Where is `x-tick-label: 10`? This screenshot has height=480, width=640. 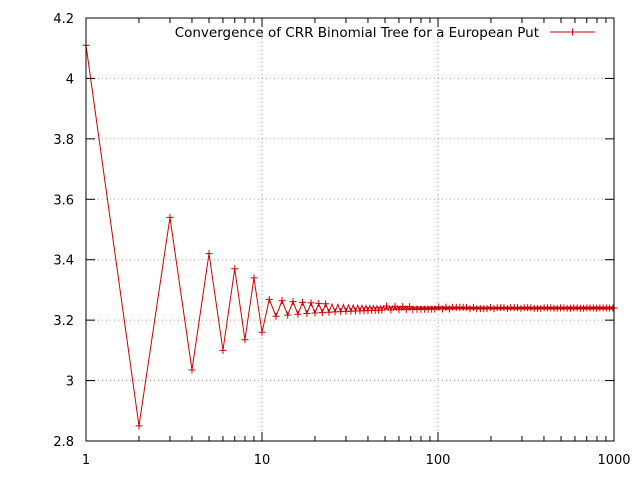
x-tick-label: 10 is located at coordinates (262, 460).